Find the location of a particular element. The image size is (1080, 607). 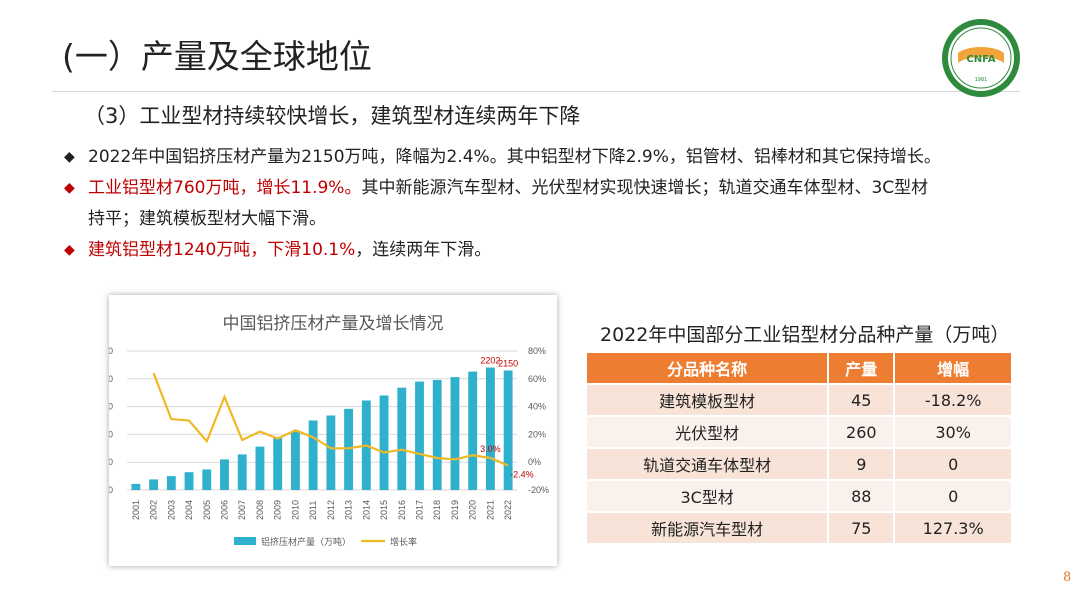

table-cell: -18.2% is located at coordinates (953, 400).